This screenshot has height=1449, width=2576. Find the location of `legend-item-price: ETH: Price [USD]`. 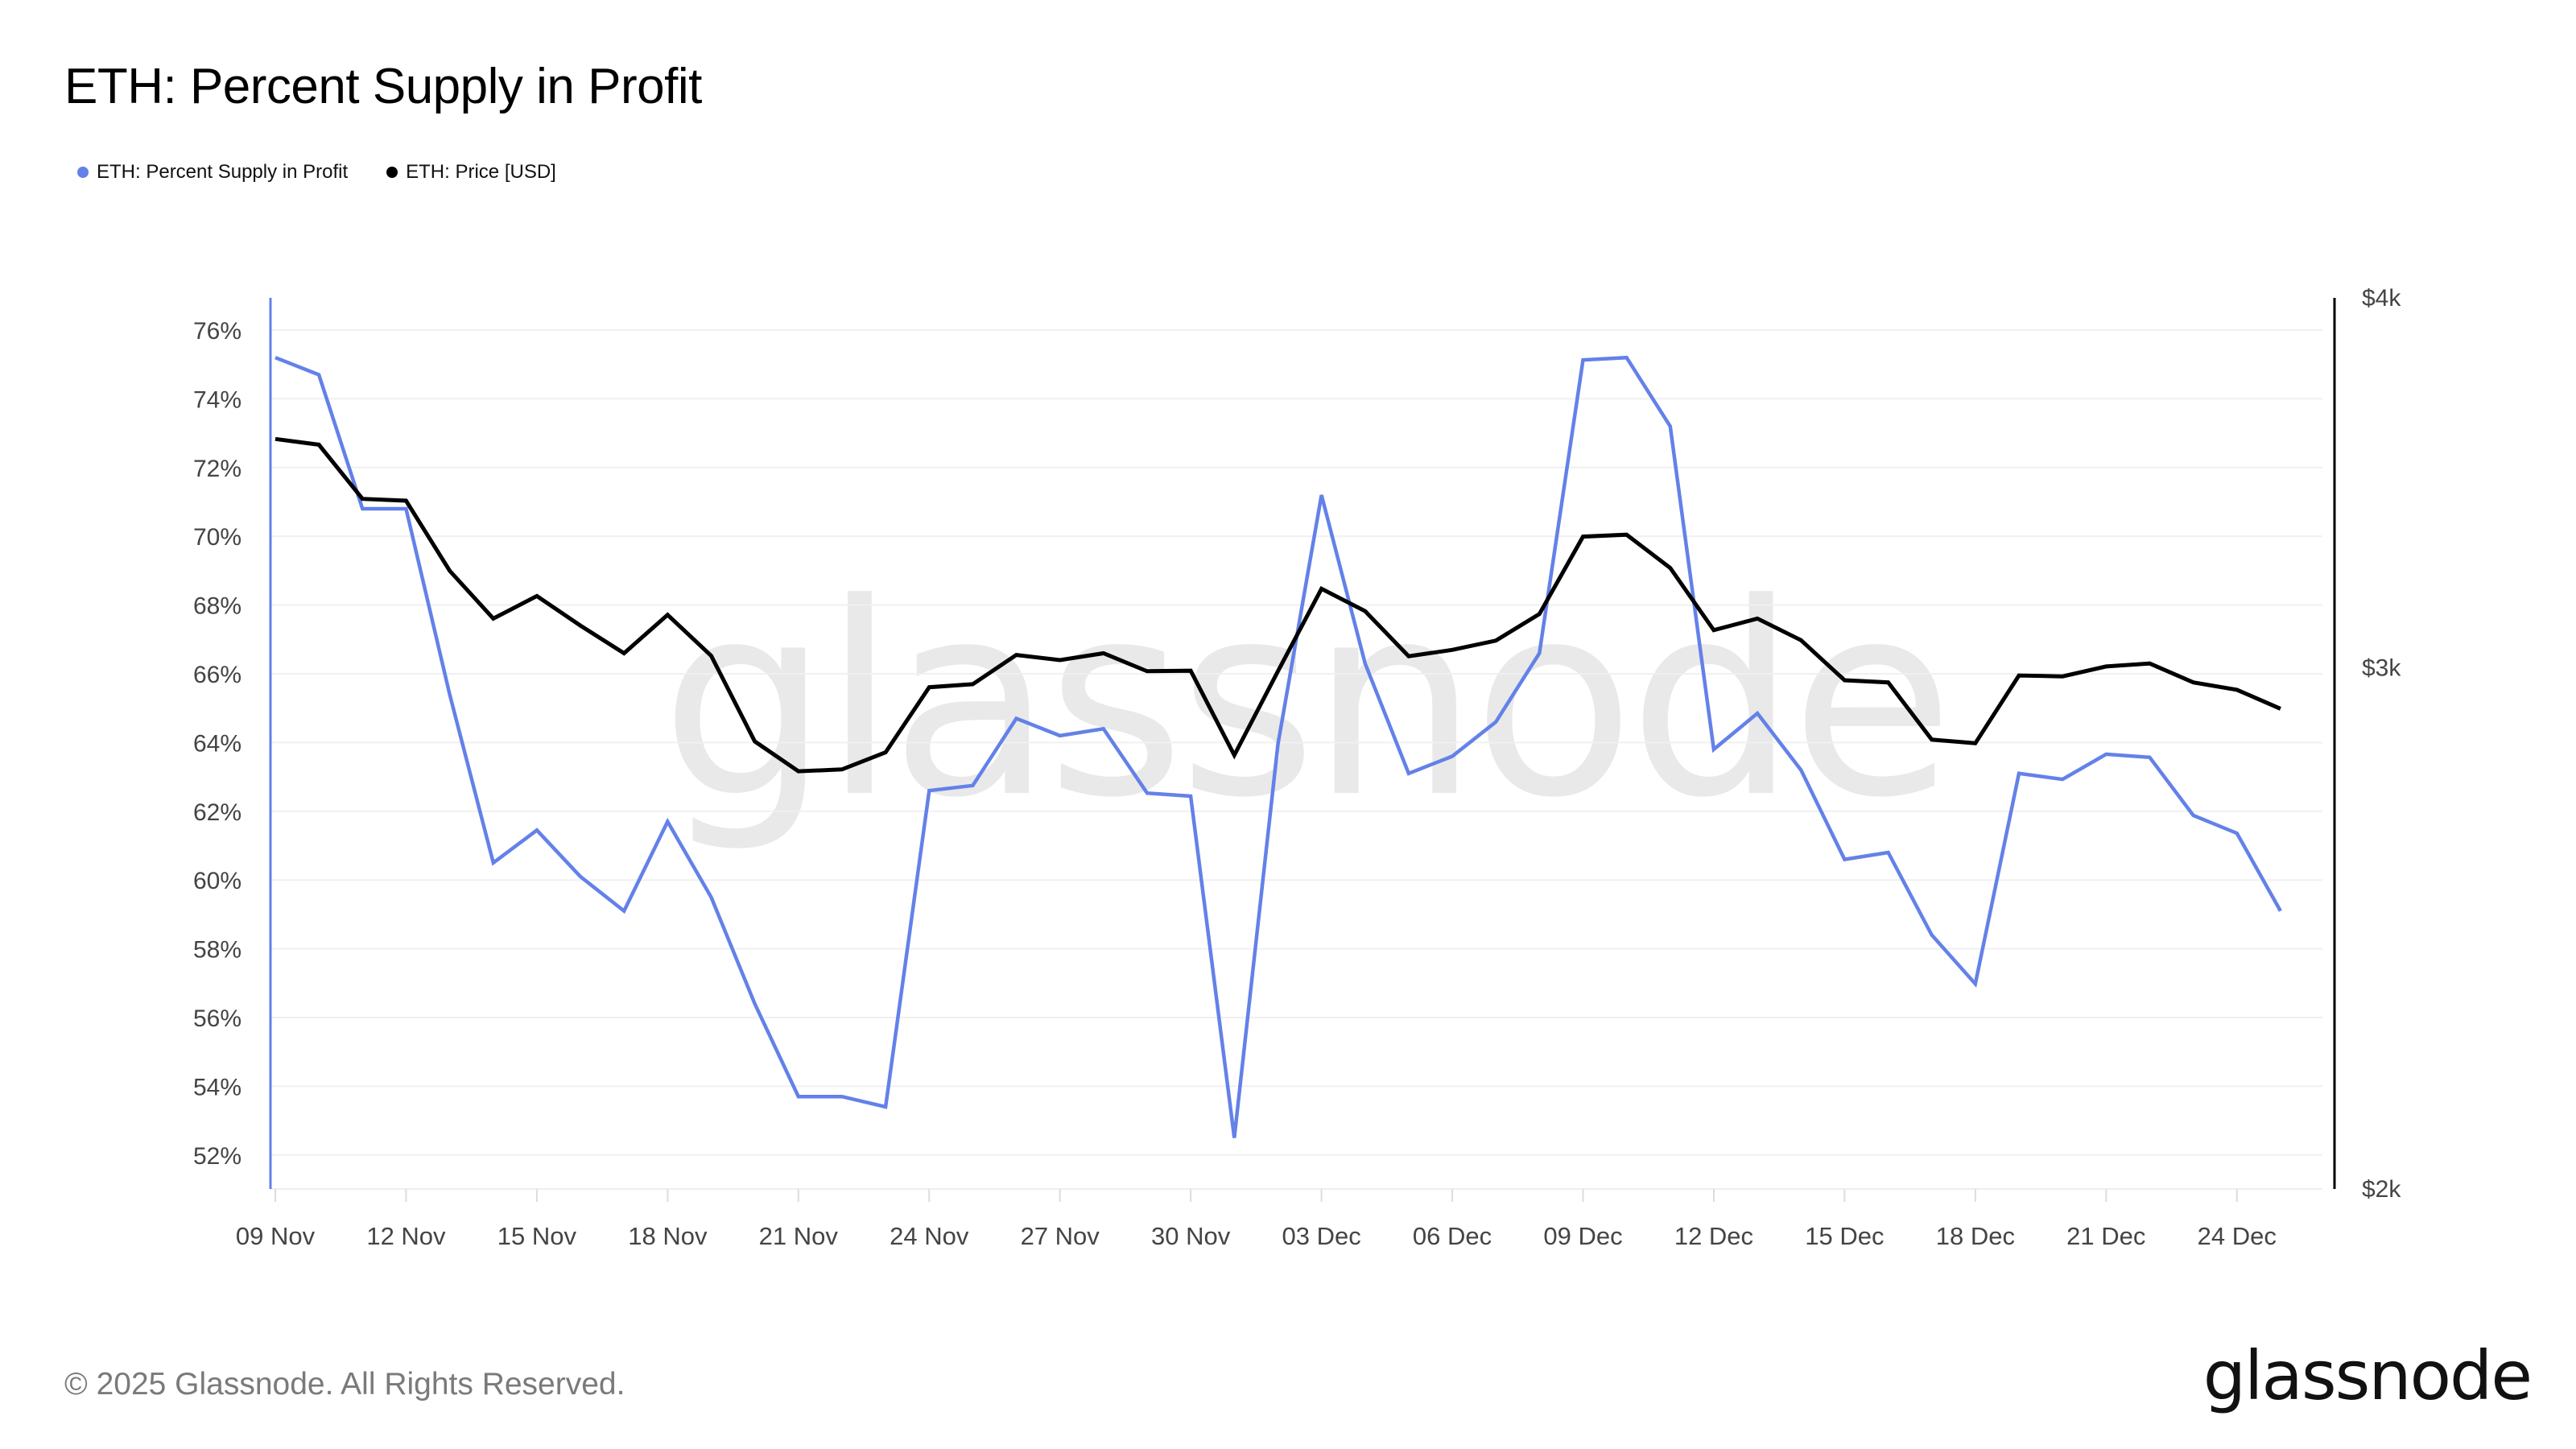

legend-item-price: ETH: Price [USD] is located at coordinates (471, 172).